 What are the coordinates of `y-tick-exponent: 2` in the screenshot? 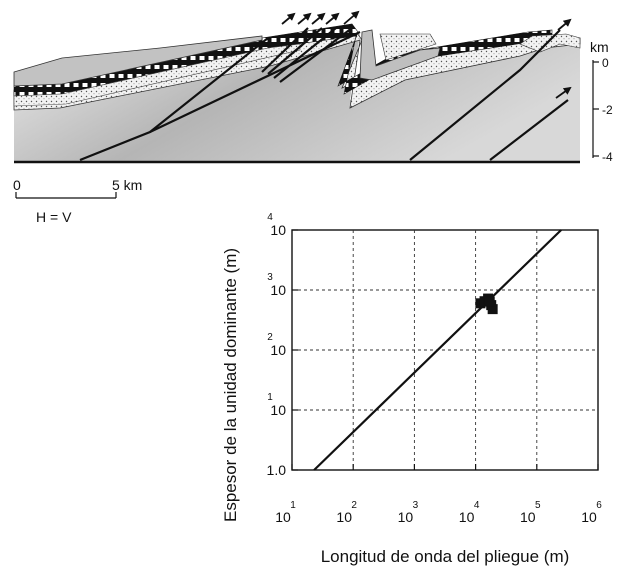 It's located at (270, 337).